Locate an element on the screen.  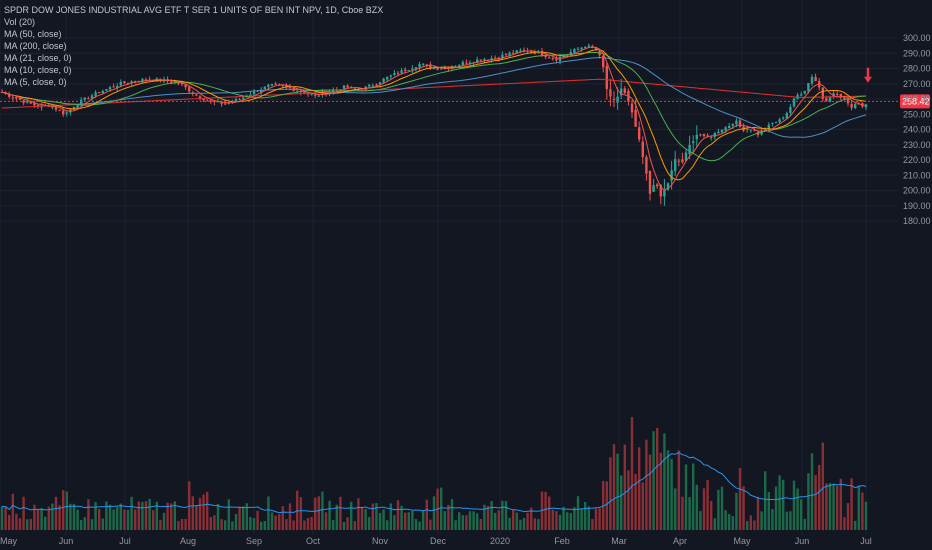
legend-study-ma200: MA (200, close) is located at coordinates (35, 46).